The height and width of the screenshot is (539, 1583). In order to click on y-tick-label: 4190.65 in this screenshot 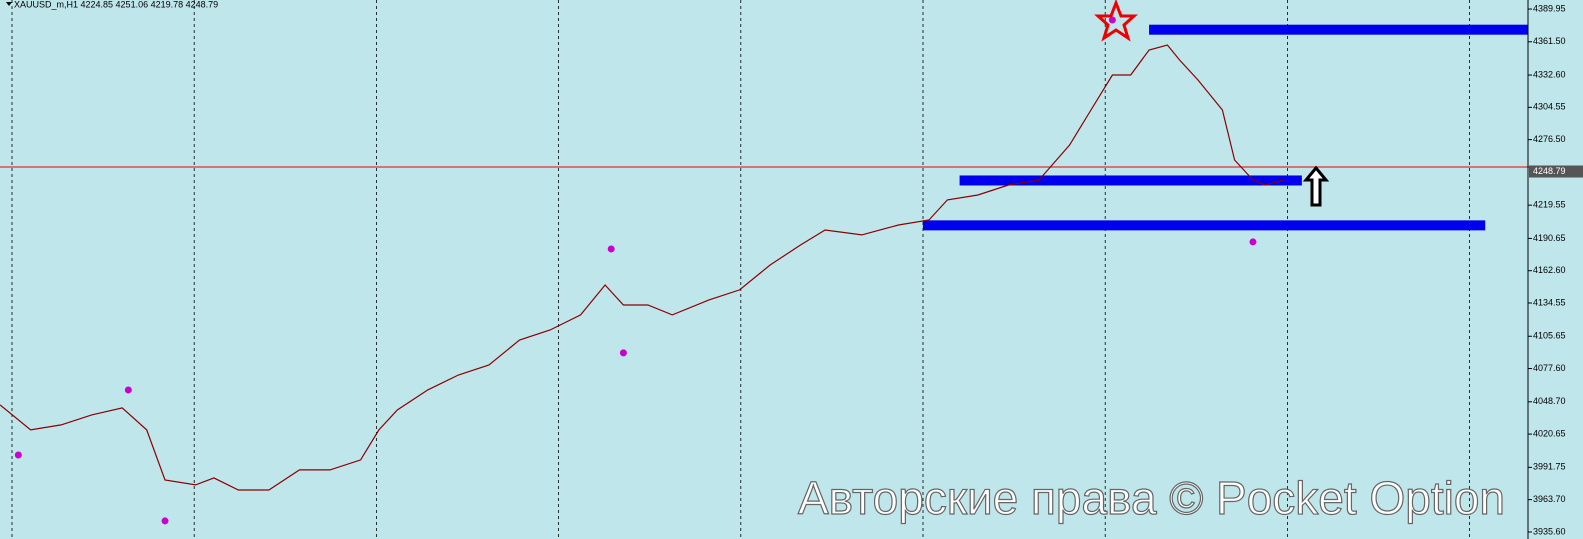, I will do `click(1549, 238)`.